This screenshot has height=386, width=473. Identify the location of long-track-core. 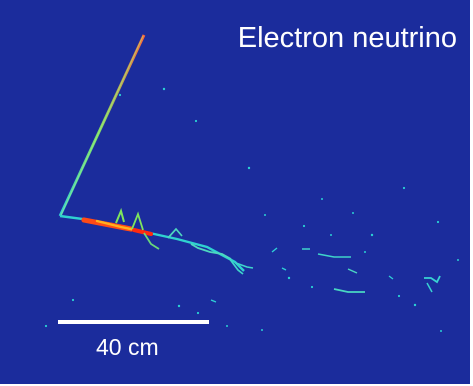
(102, 125).